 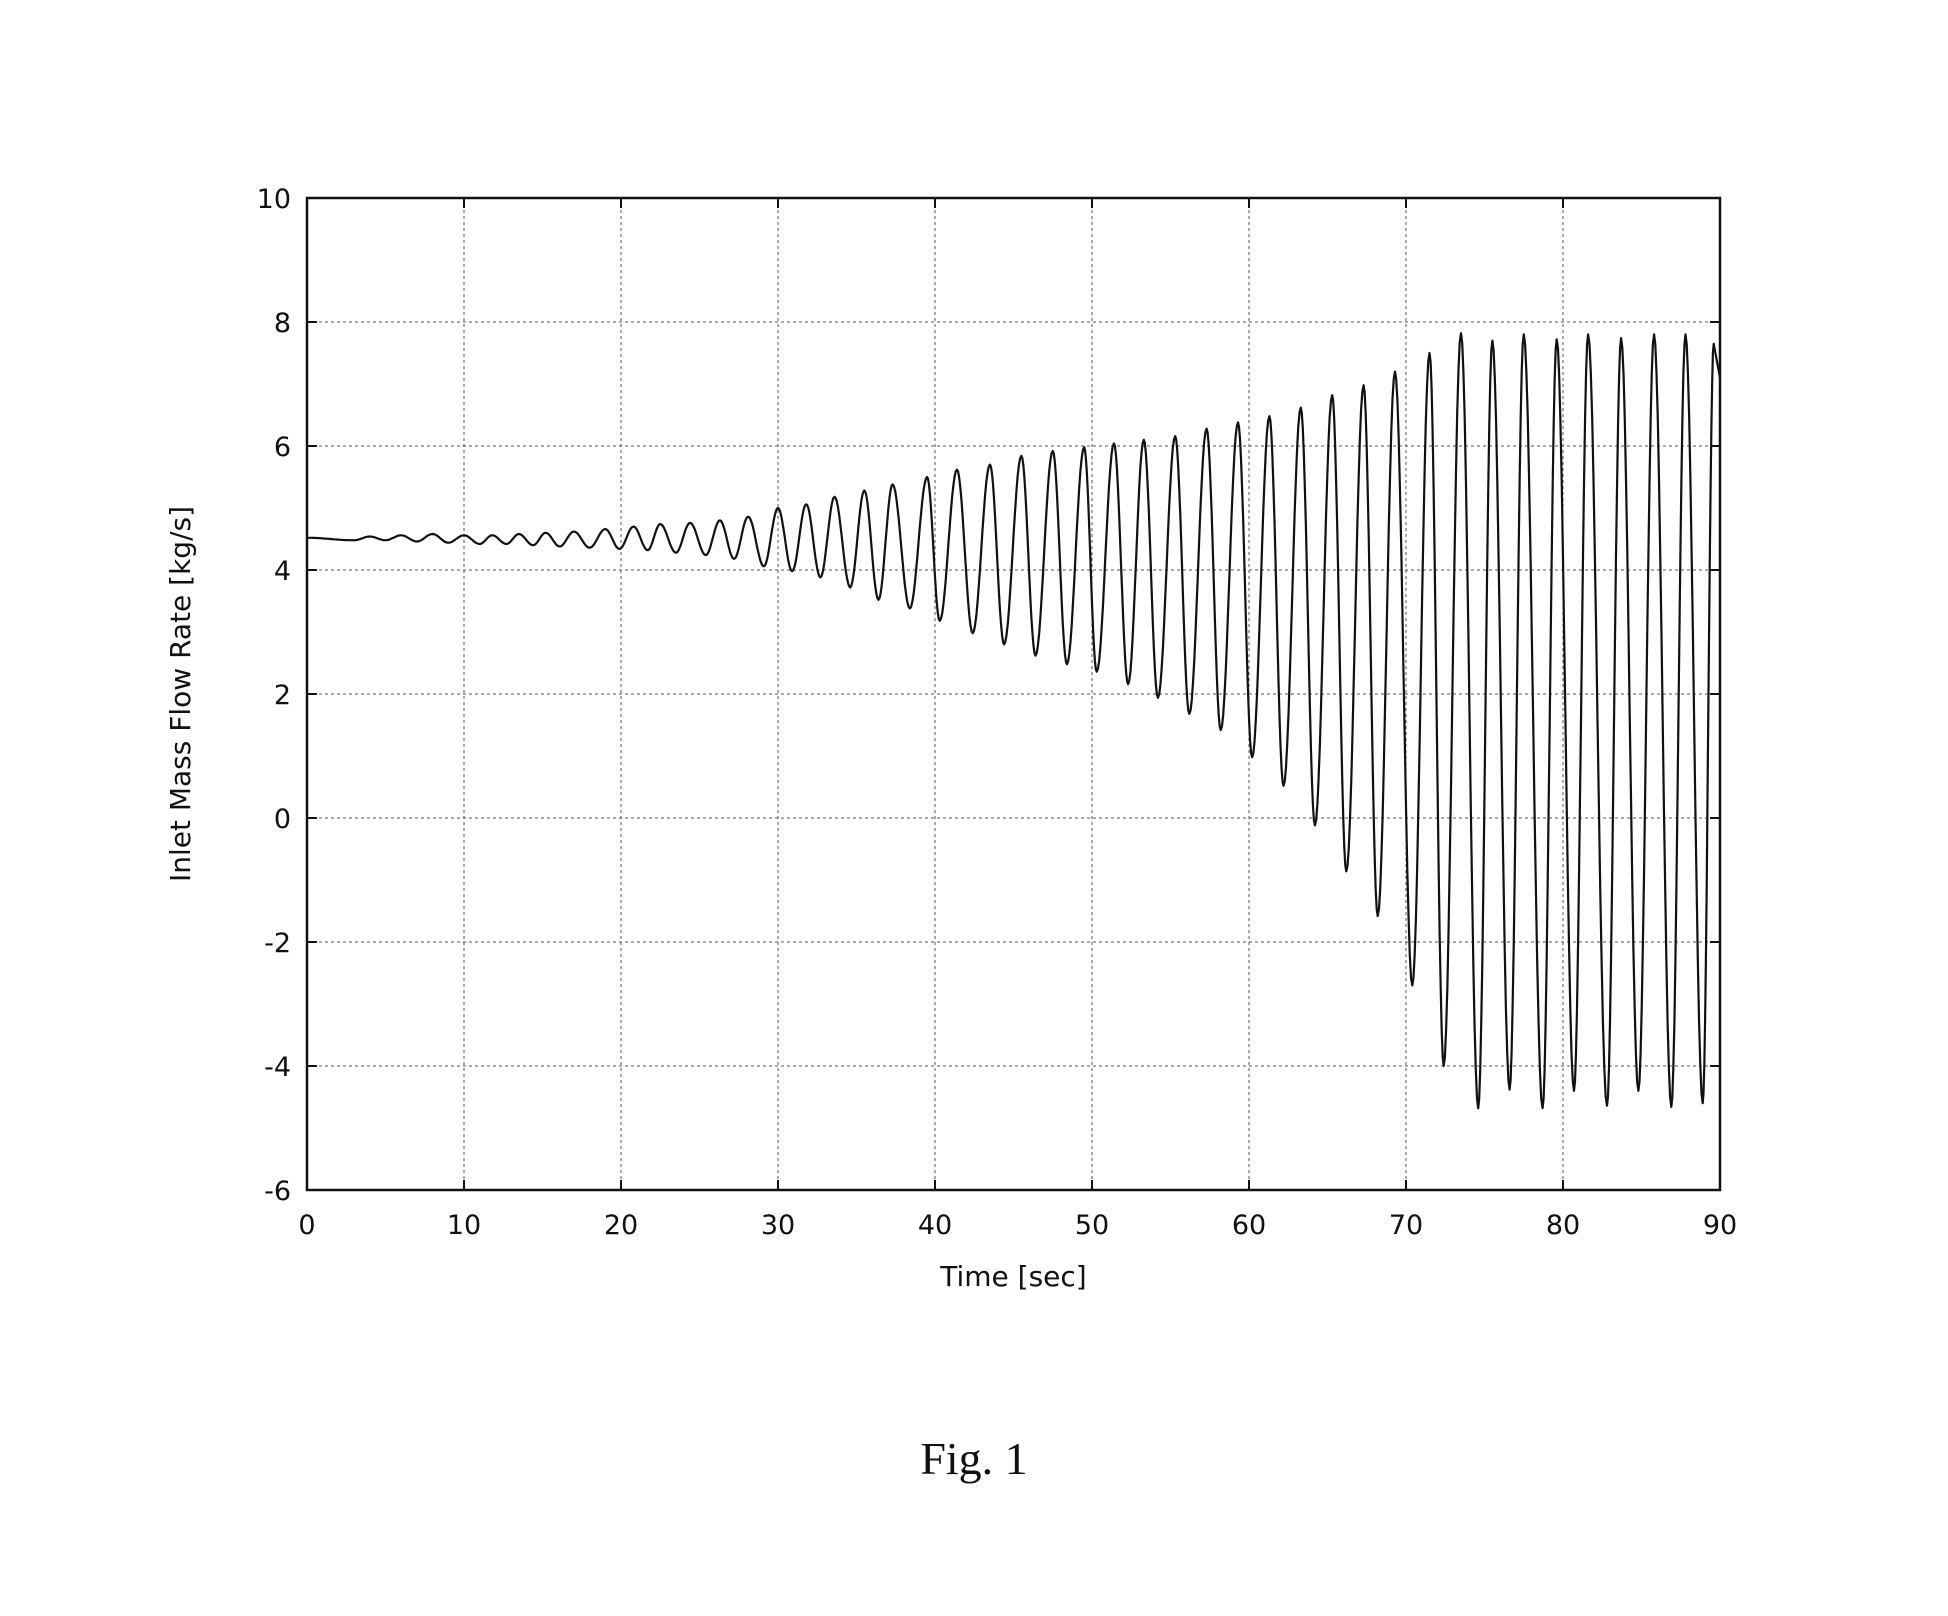 What do you see at coordinates (274, 199) in the screenshot?
I see `y-tick-label: 10` at bounding box center [274, 199].